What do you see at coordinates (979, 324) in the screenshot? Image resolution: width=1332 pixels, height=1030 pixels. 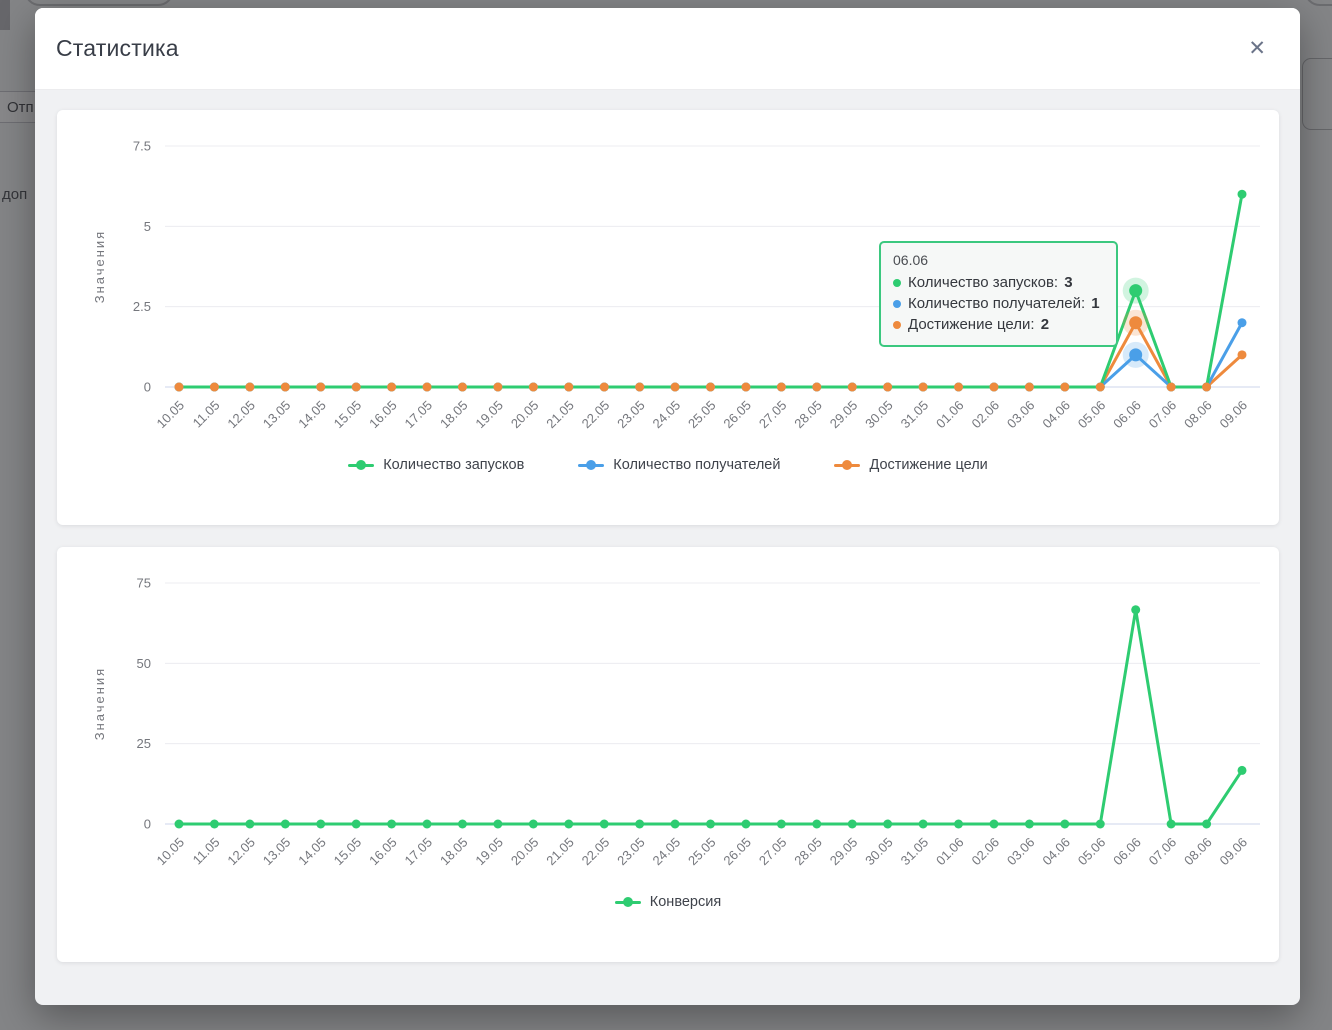 I see `tooltip-series-text: Достижение цели: 2` at bounding box center [979, 324].